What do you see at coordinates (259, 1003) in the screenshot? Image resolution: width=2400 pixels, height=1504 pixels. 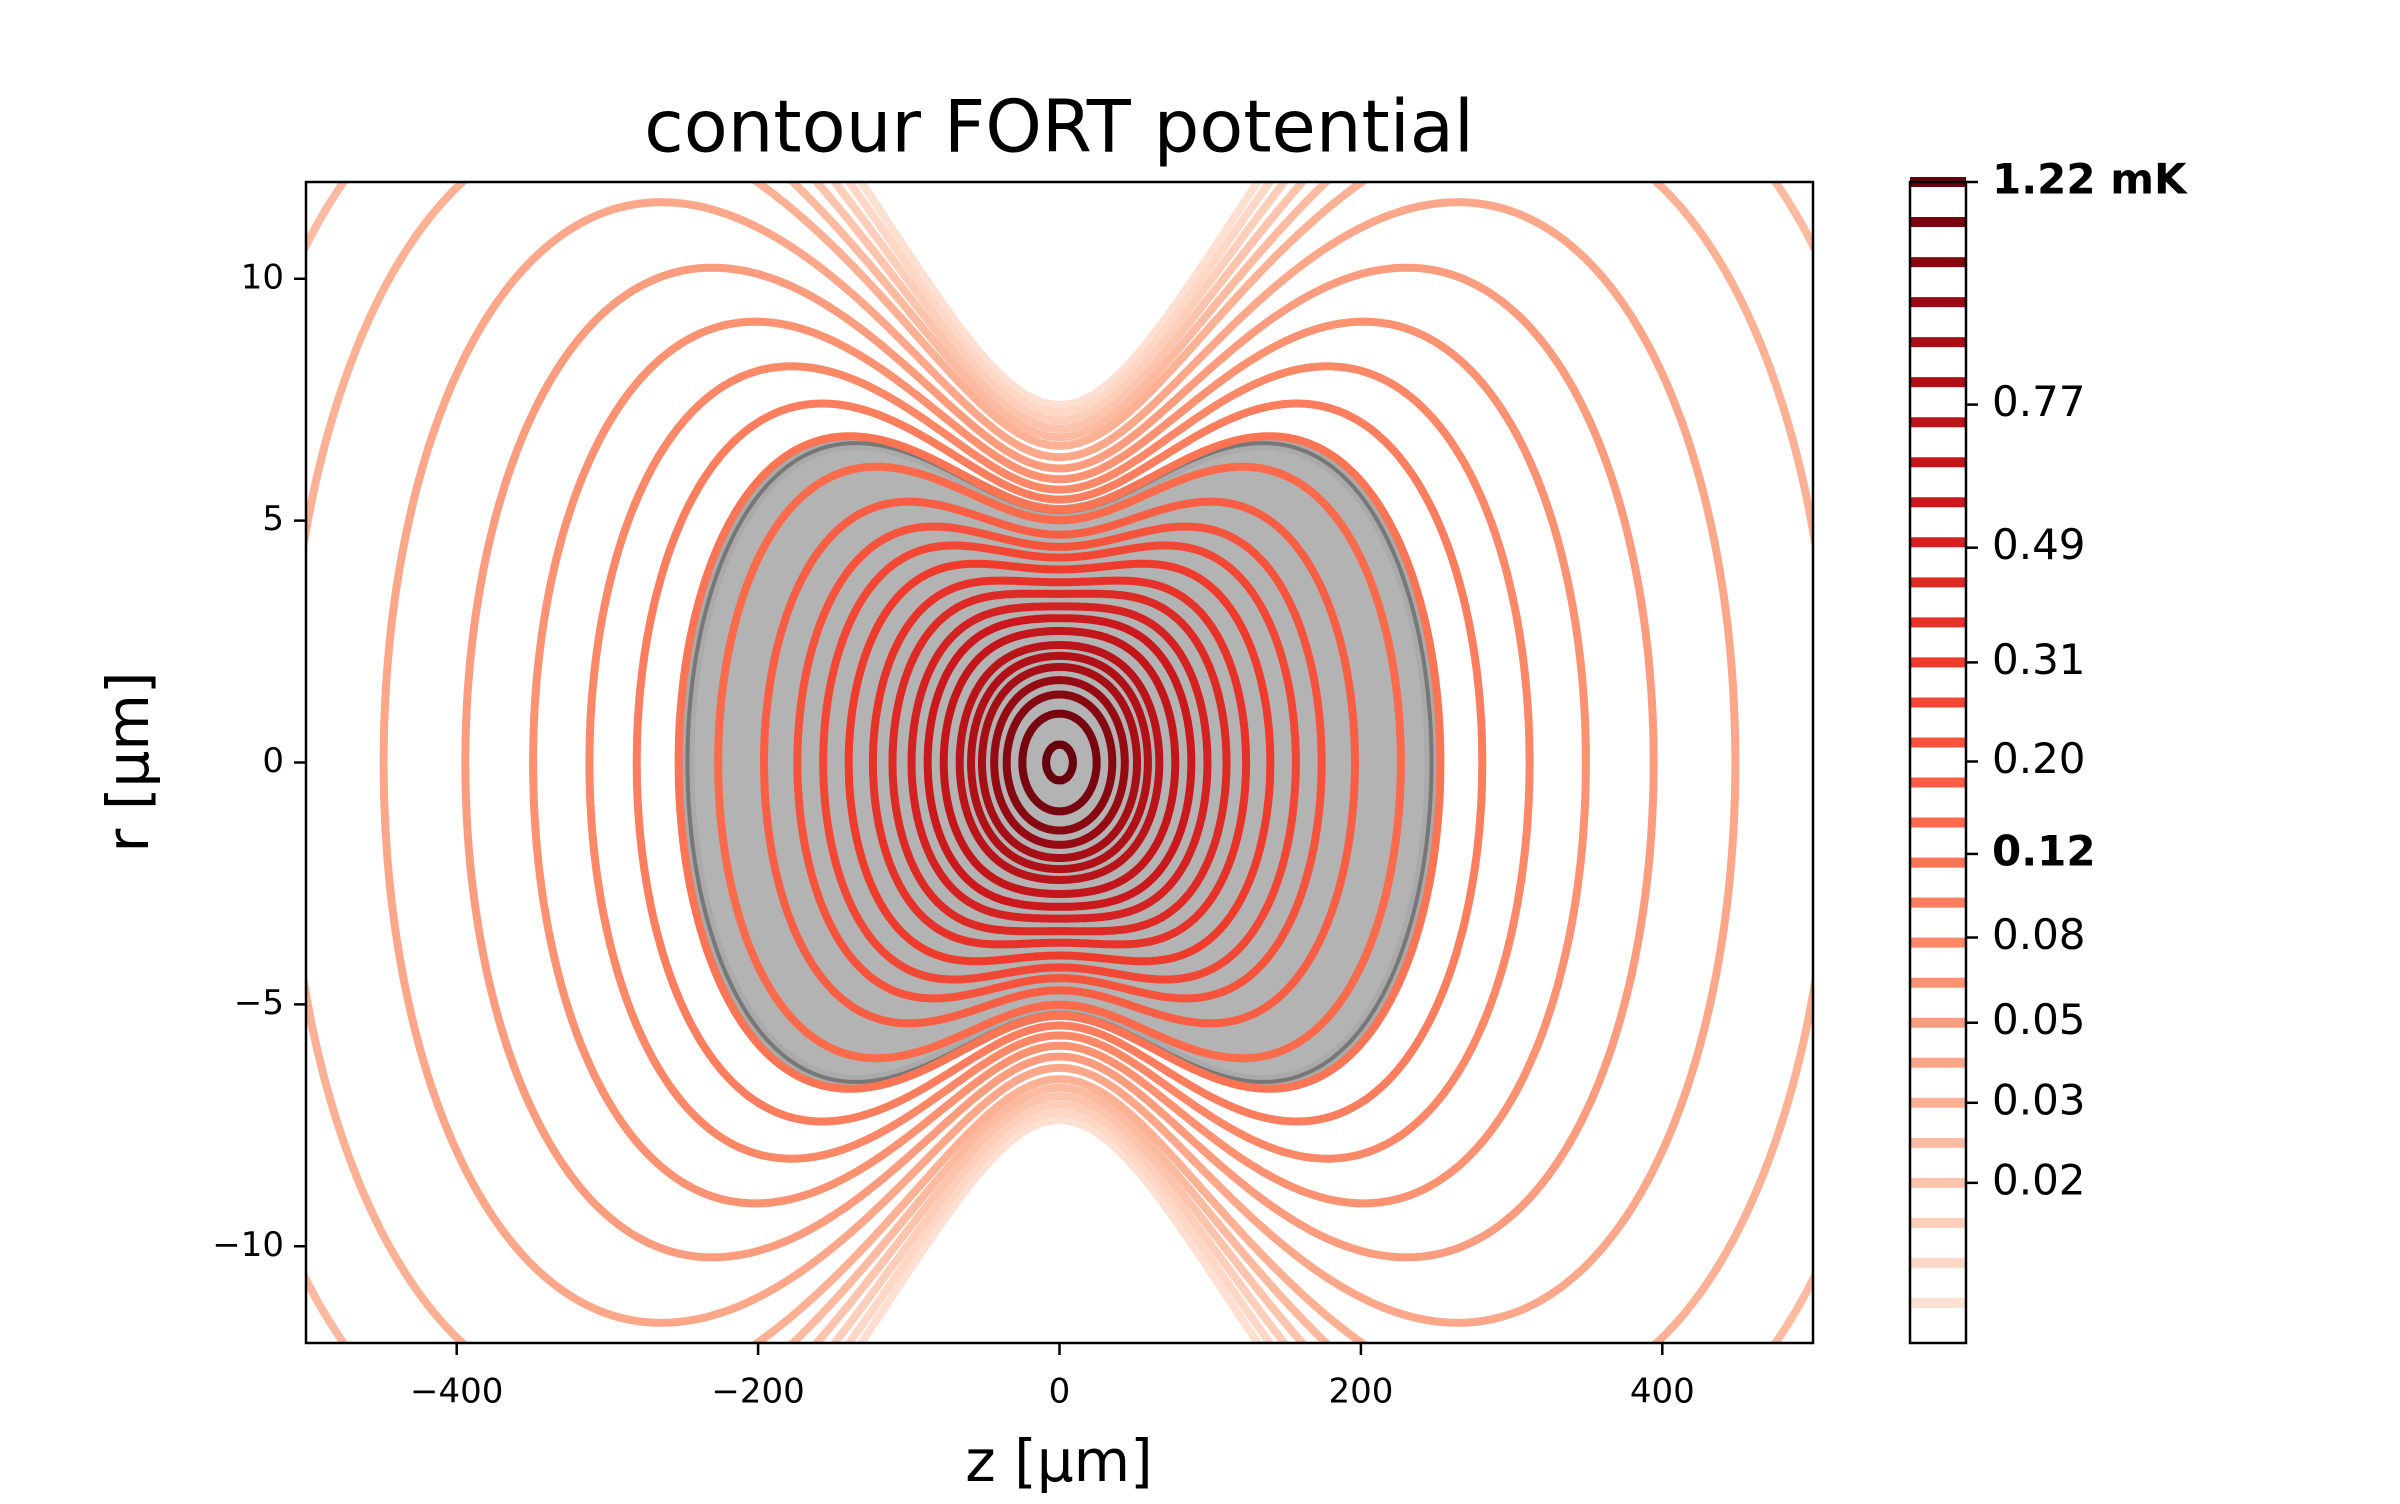 I see `y-tick-label: −5` at bounding box center [259, 1003].